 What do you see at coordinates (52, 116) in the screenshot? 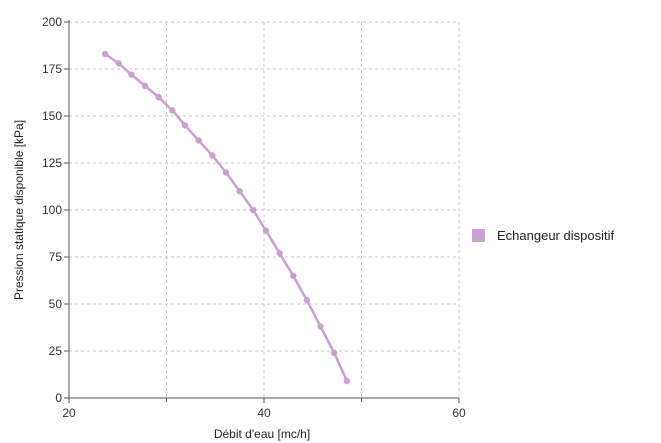
I see `y-tick-label: 150` at bounding box center [52, 116].